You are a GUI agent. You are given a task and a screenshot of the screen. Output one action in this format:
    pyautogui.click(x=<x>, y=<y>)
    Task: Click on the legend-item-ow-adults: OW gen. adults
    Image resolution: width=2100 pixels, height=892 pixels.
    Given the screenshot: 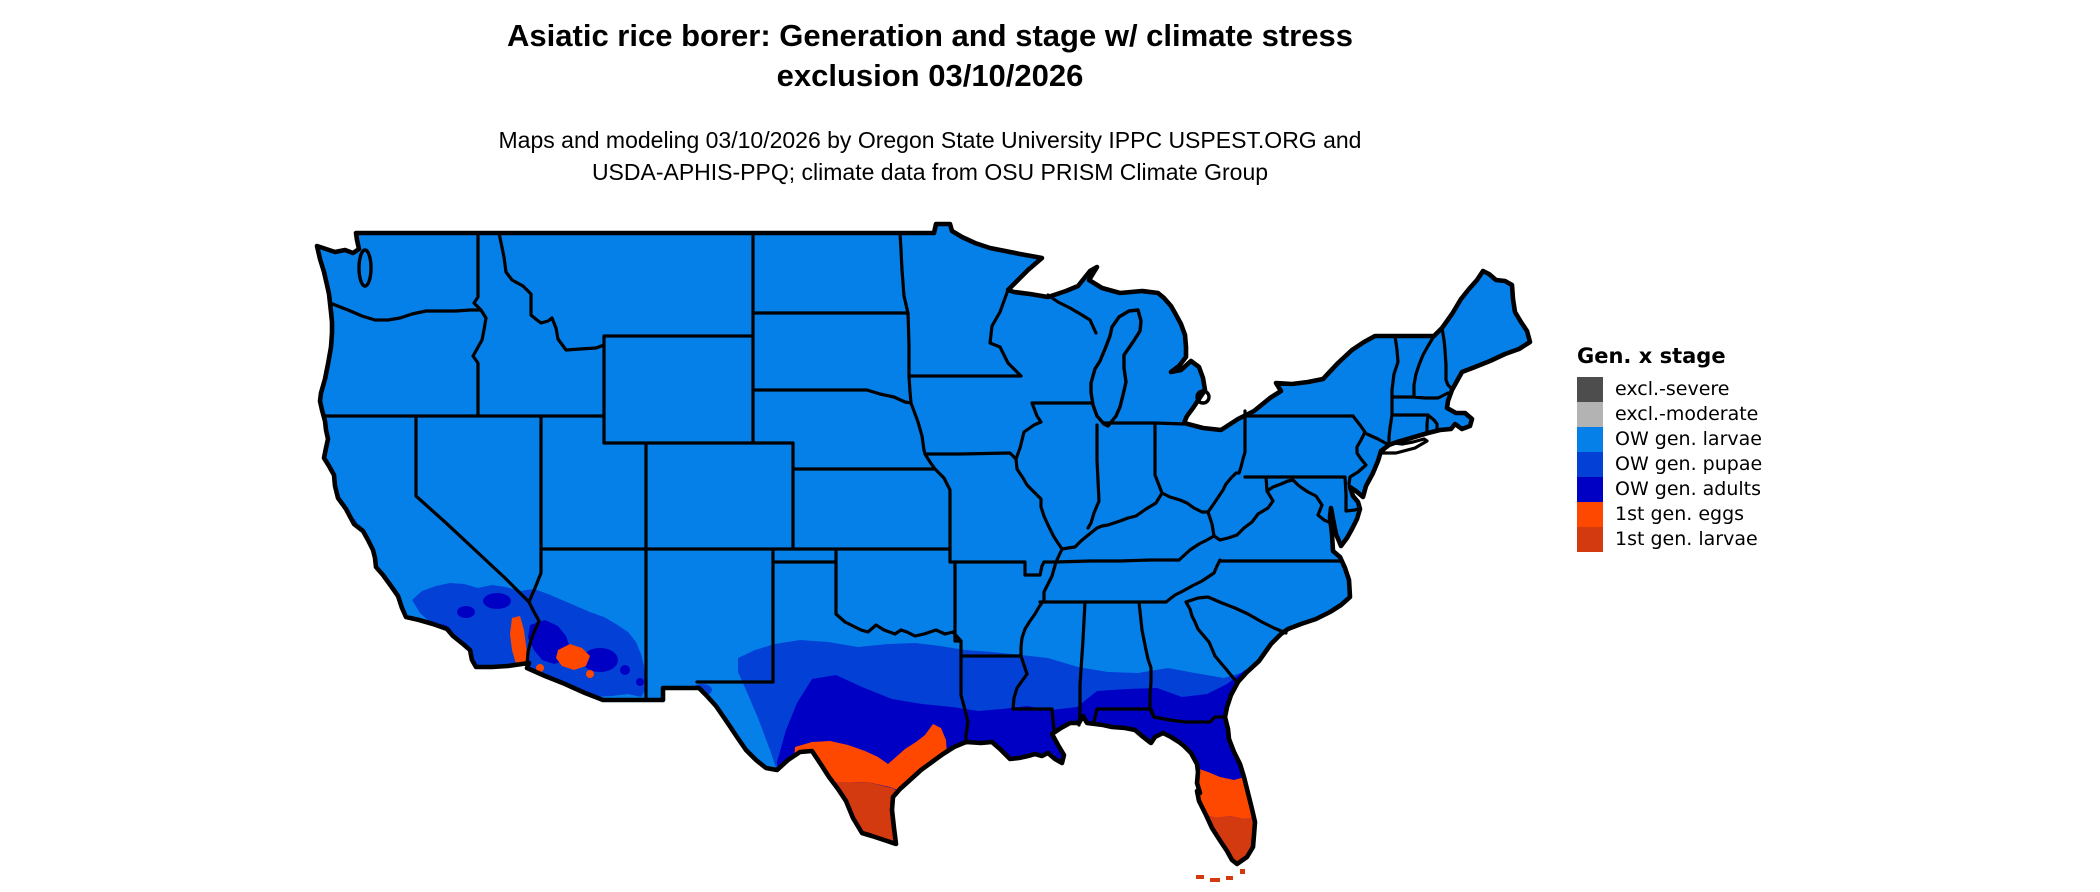 What is the action you would take?
    pyautogui.click(x=1669, y=489)
    